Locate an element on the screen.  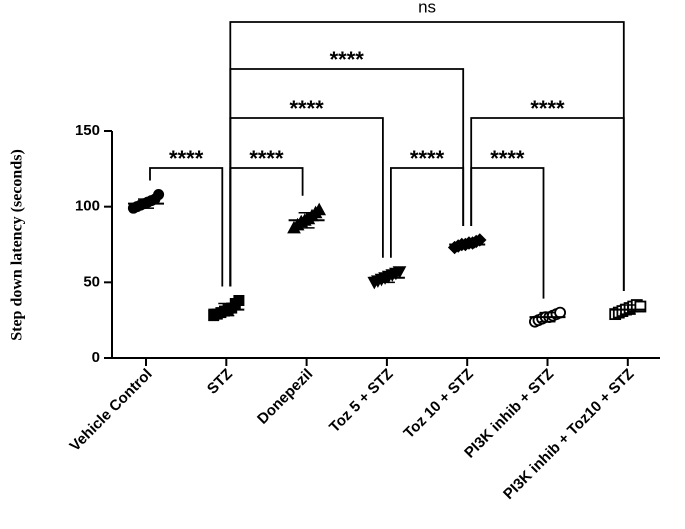
x-tick-label: Toz 5 + STZ is located at coordinates (361, 401).